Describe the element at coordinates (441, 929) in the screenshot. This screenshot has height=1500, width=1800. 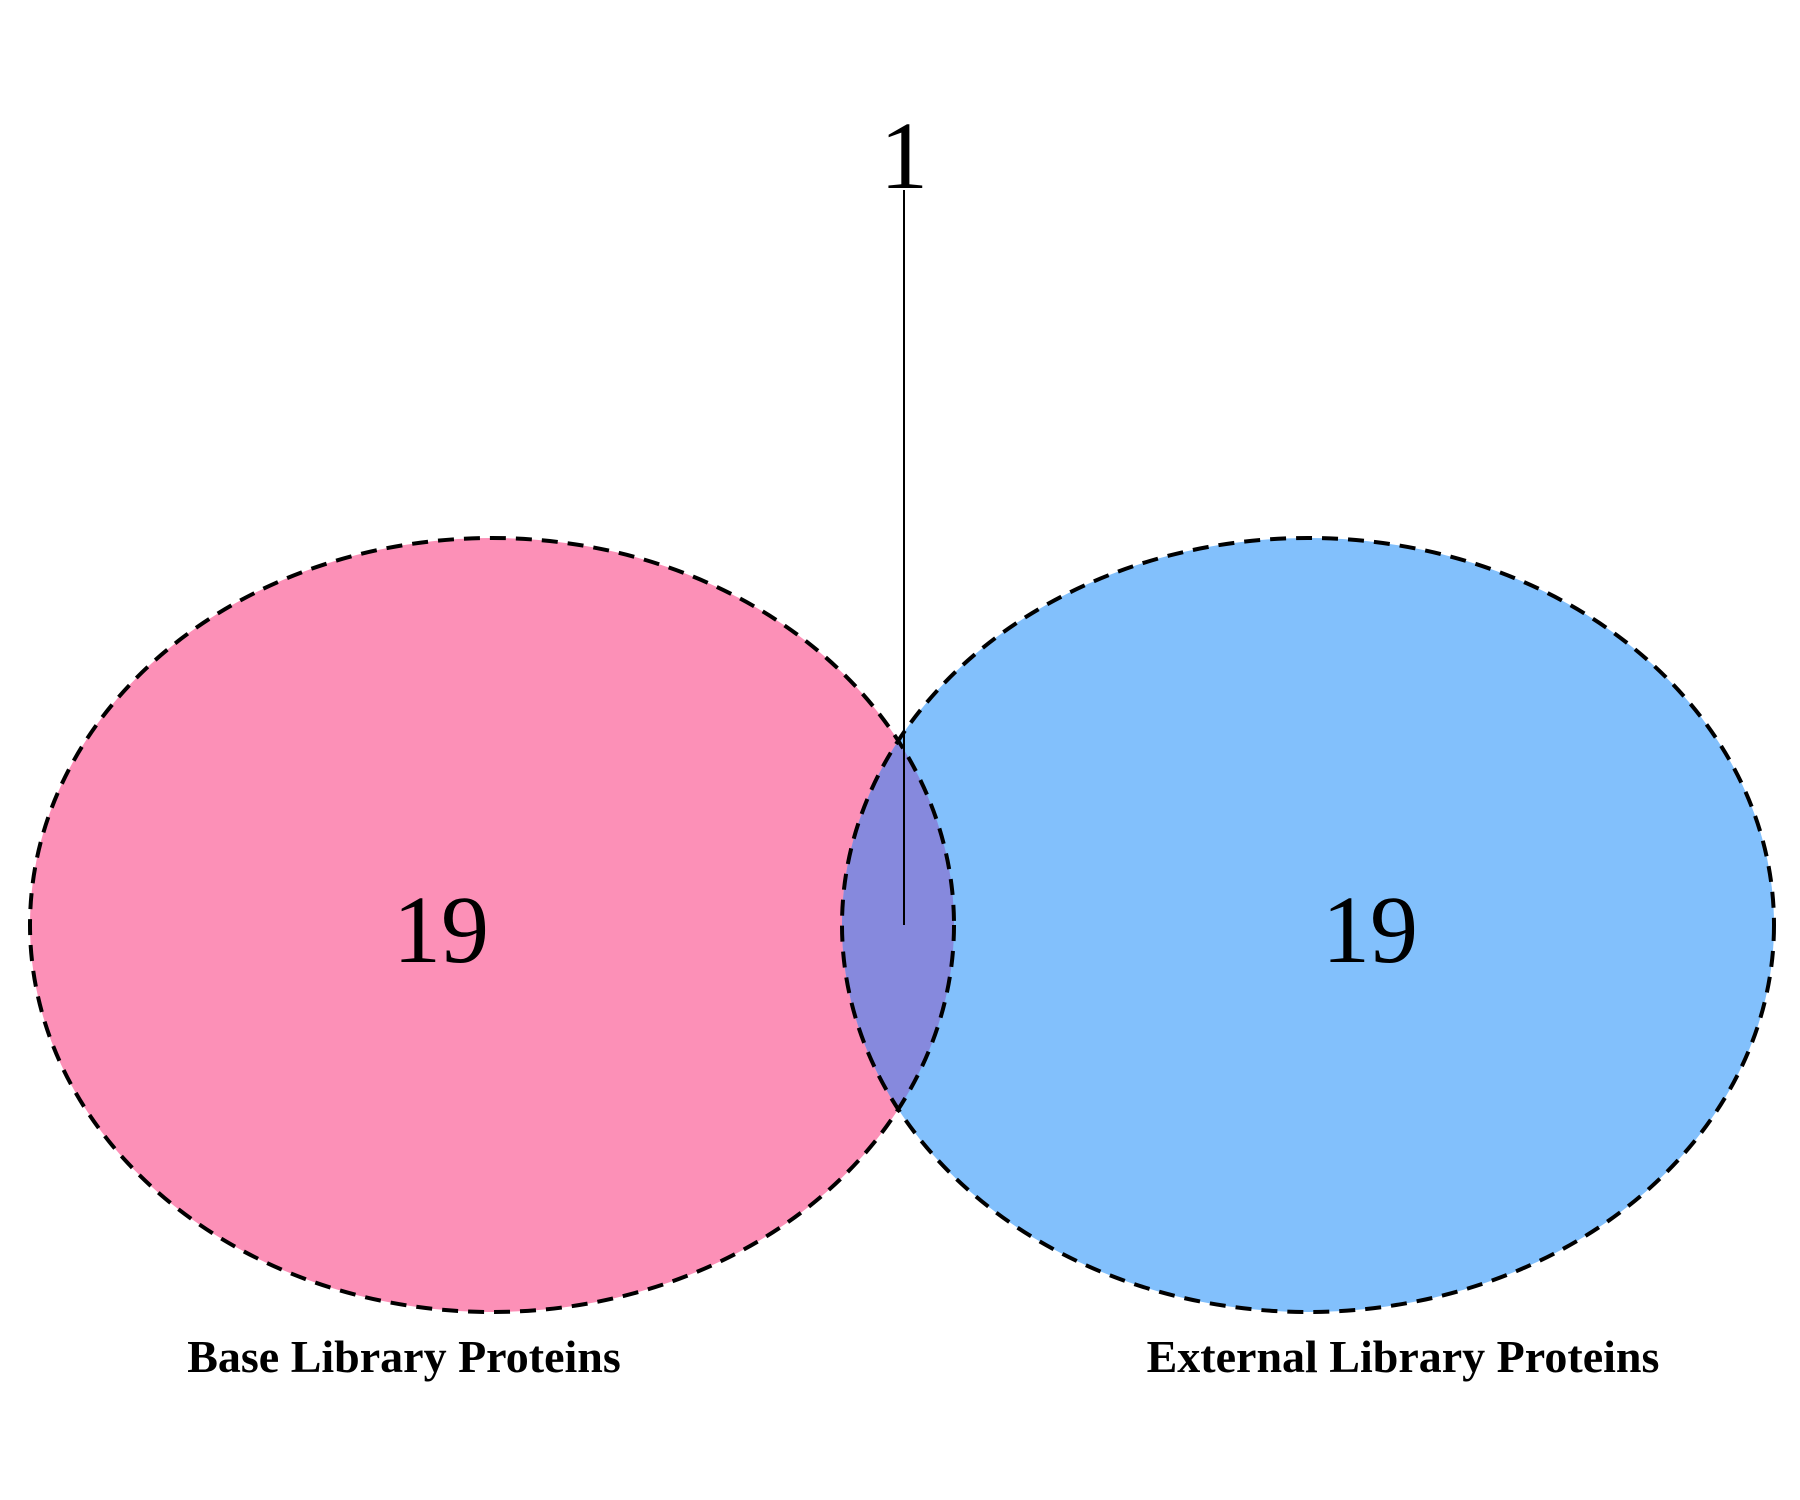
I see `base-library-count: 19` at that location.